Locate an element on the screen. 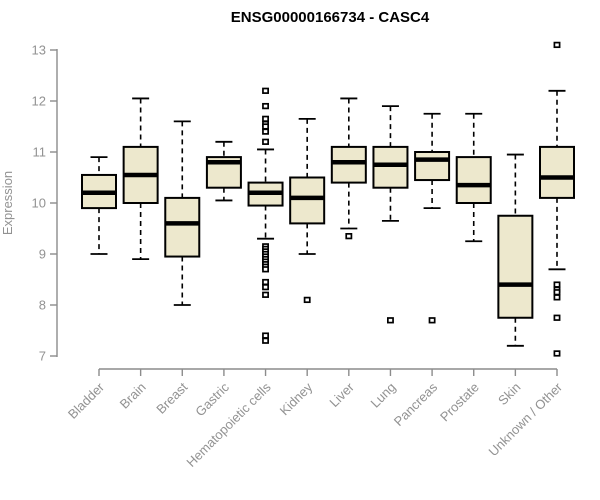 The width and height of the screenshot is (600, 500). x-tick-label: Prostate is located at coordinates (459, 402).